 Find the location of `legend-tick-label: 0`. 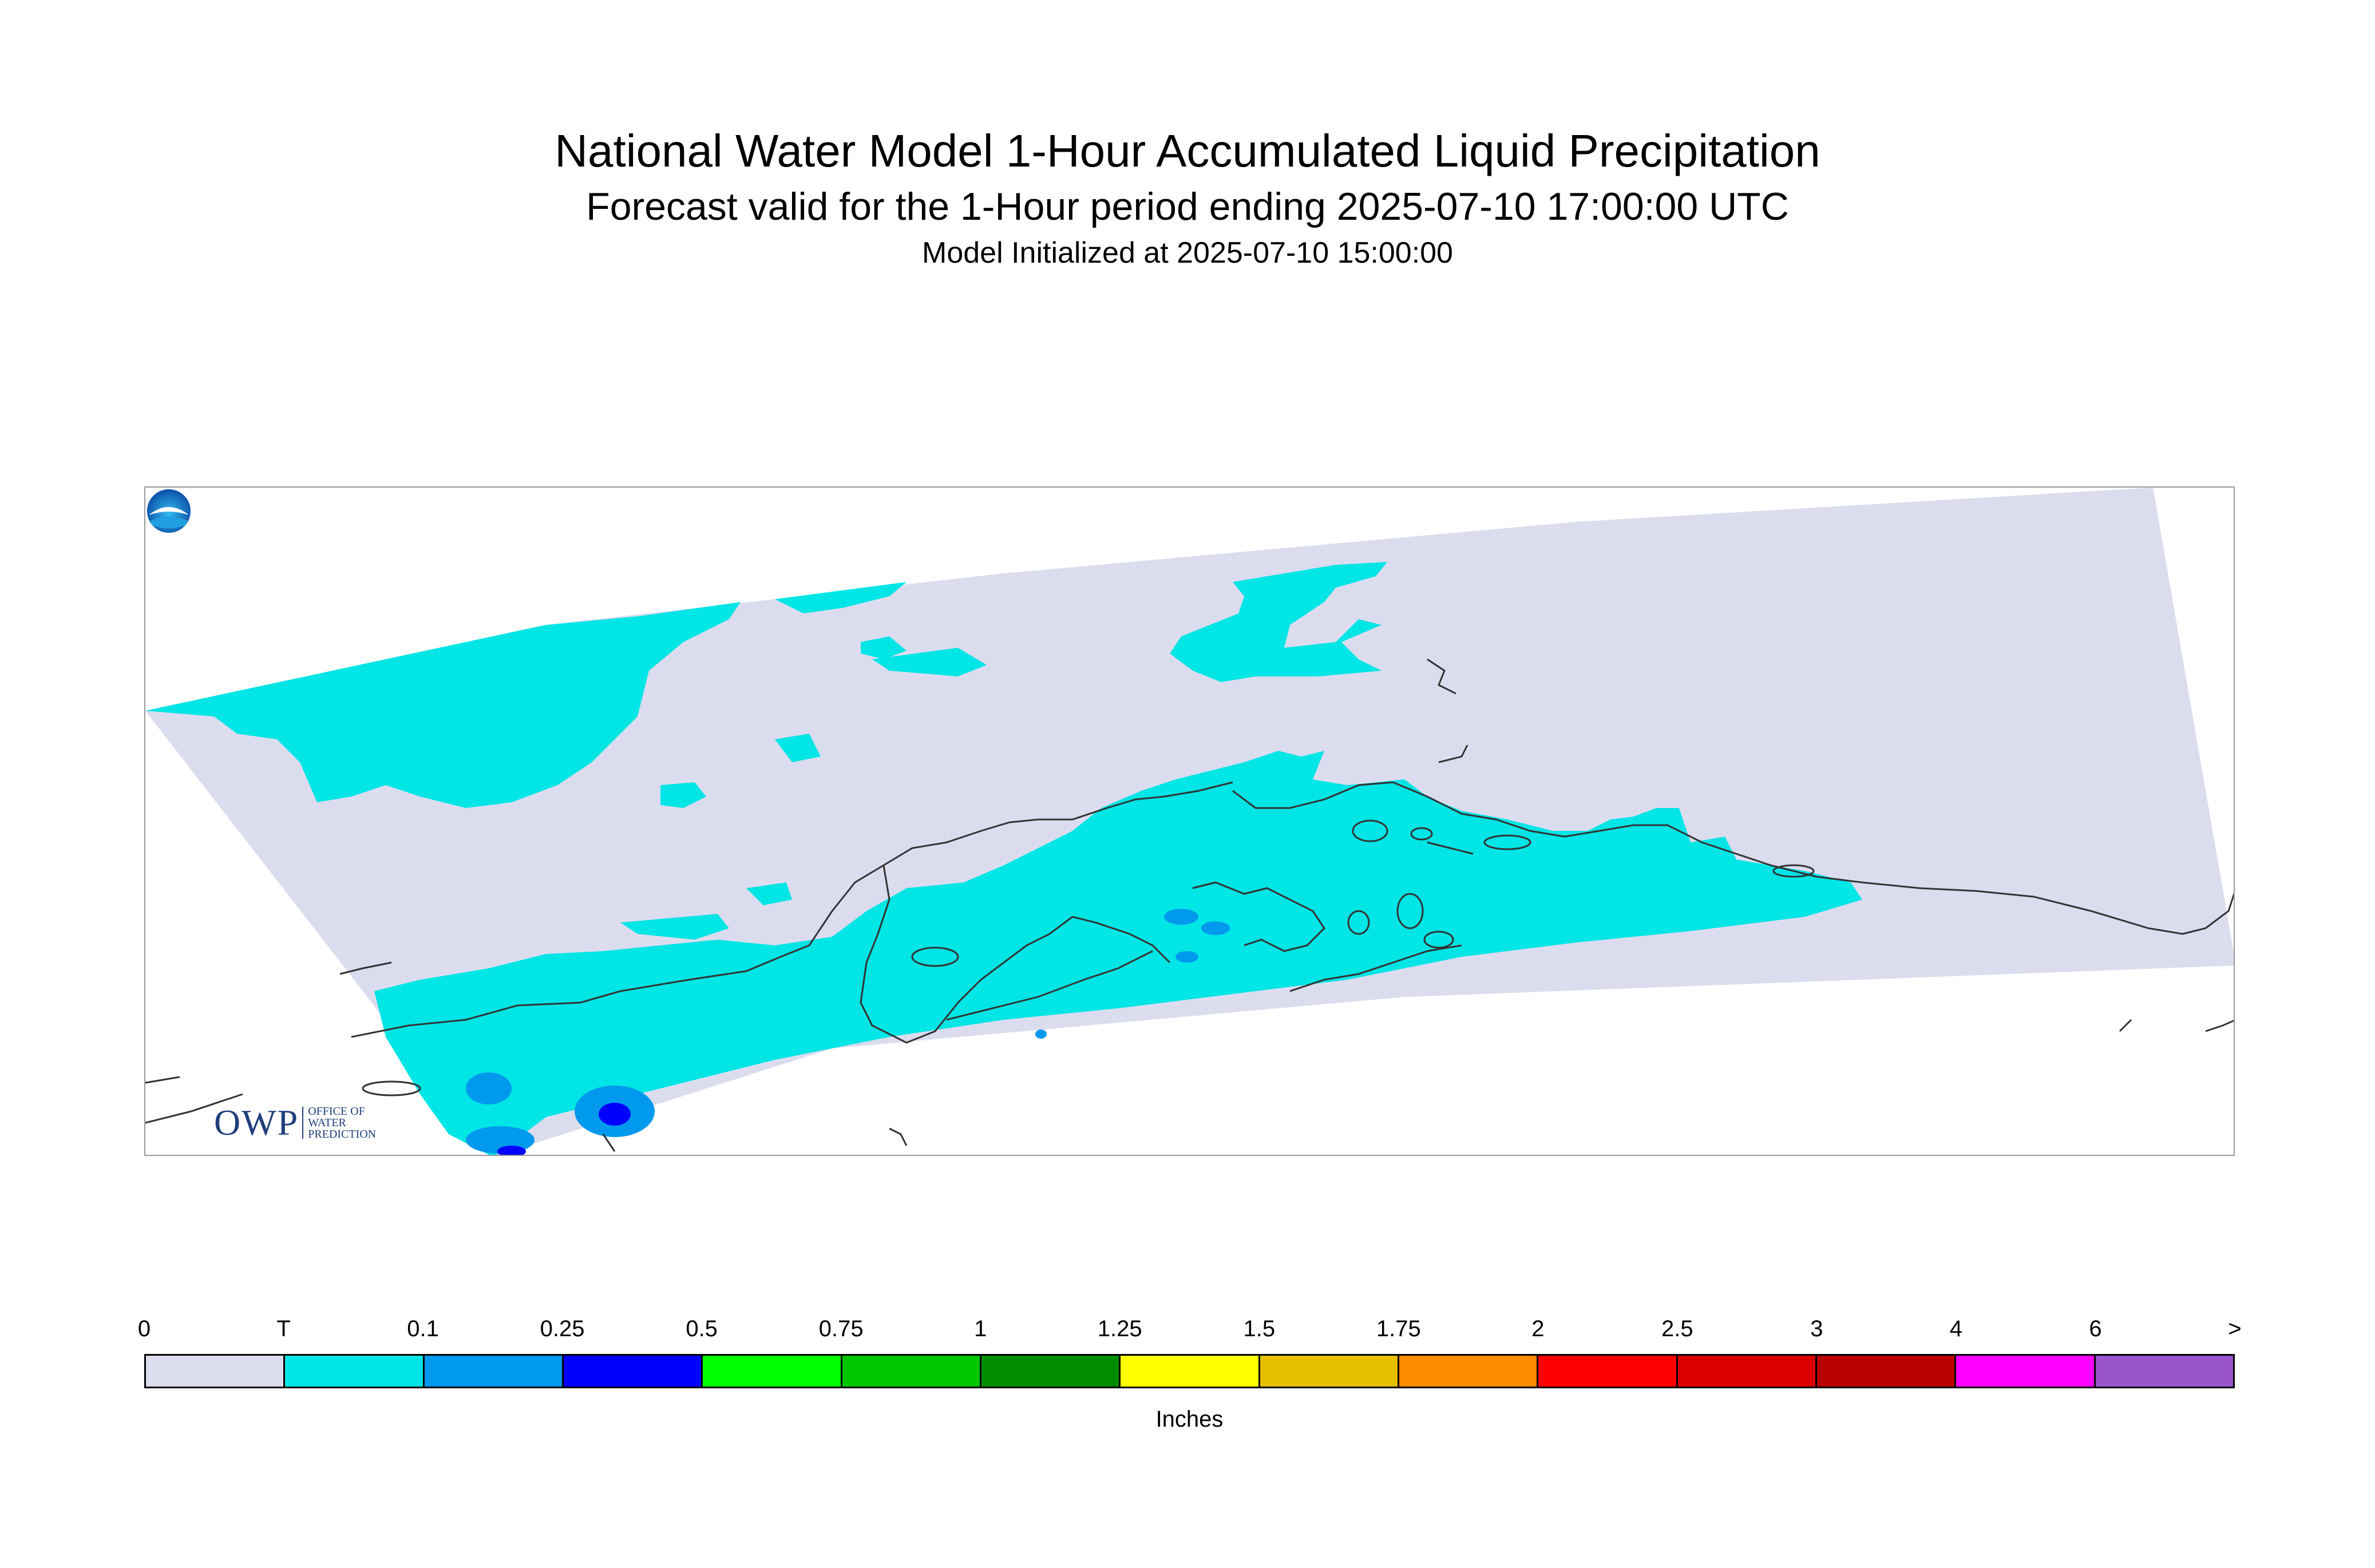

legend-tick-label: 0 is located at coordinates (144, 1328).